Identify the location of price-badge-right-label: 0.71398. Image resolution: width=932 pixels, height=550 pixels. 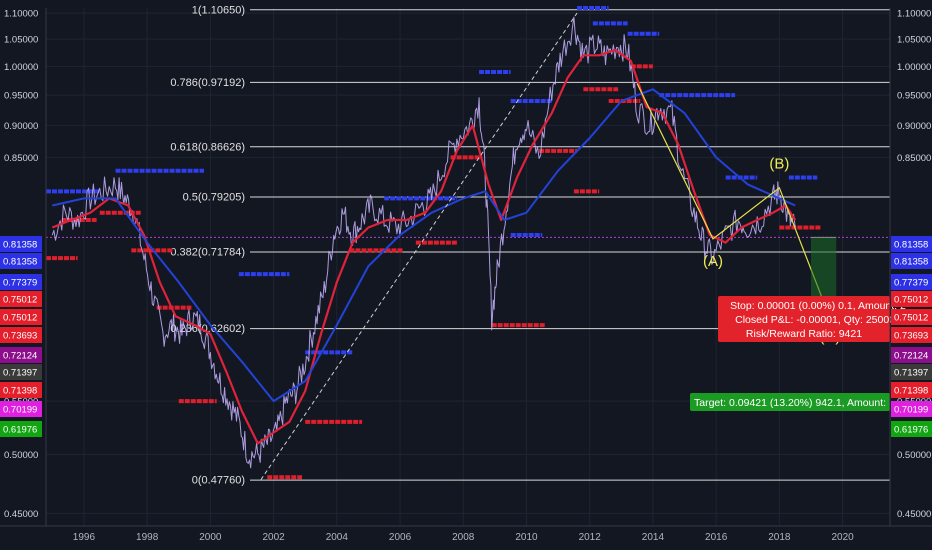
(911, 391).